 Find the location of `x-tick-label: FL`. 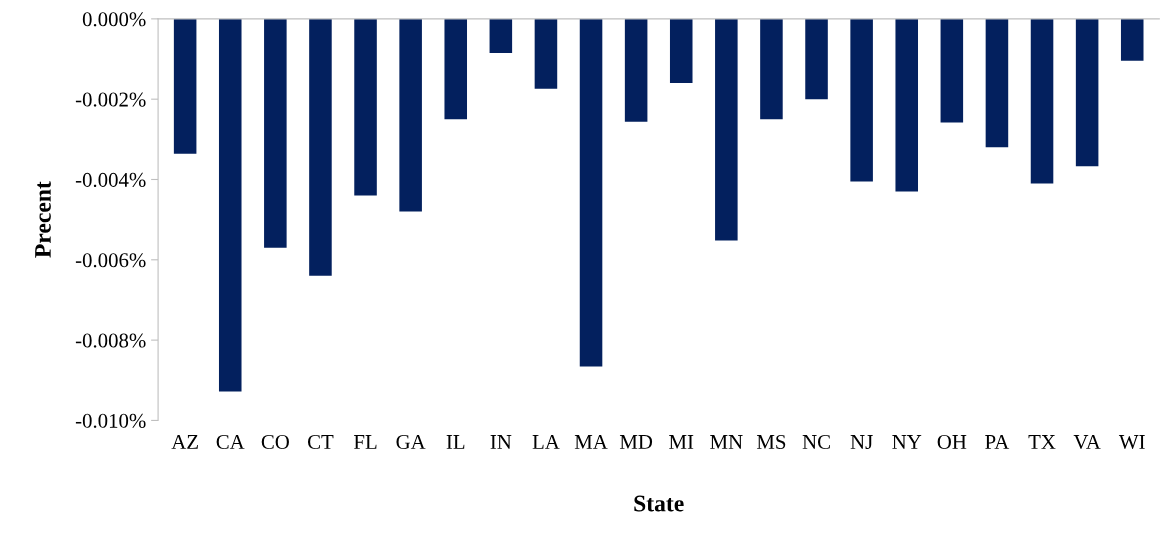

x-tick-label: FL is located at coordinates (365, 442).